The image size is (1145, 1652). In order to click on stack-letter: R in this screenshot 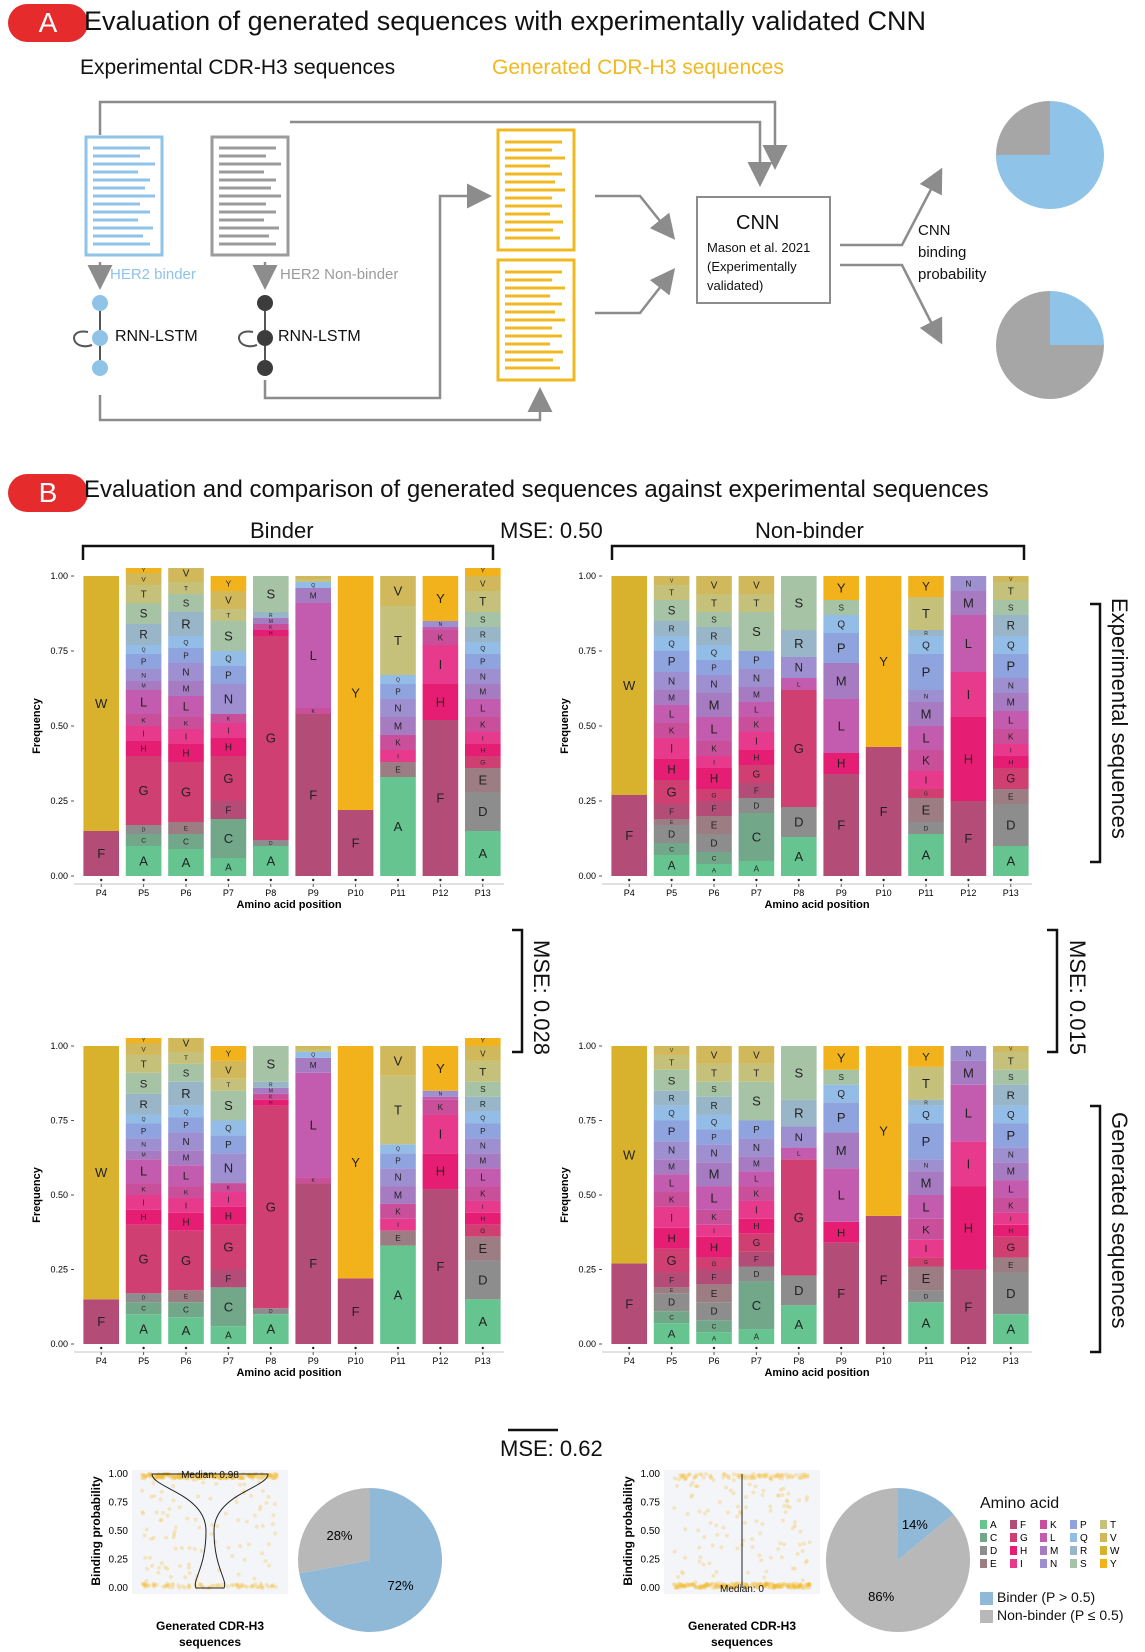, I will do `click(483, 1104)`.